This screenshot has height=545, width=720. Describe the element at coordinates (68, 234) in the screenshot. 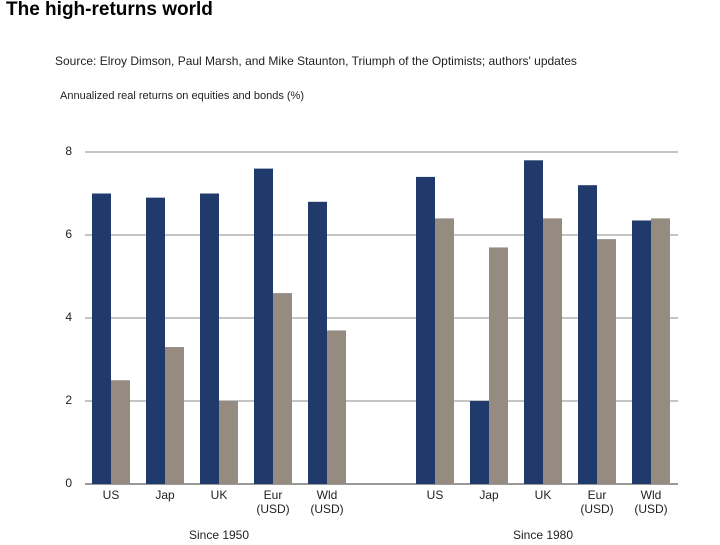

I see `y-tick-label: 6` at that location.